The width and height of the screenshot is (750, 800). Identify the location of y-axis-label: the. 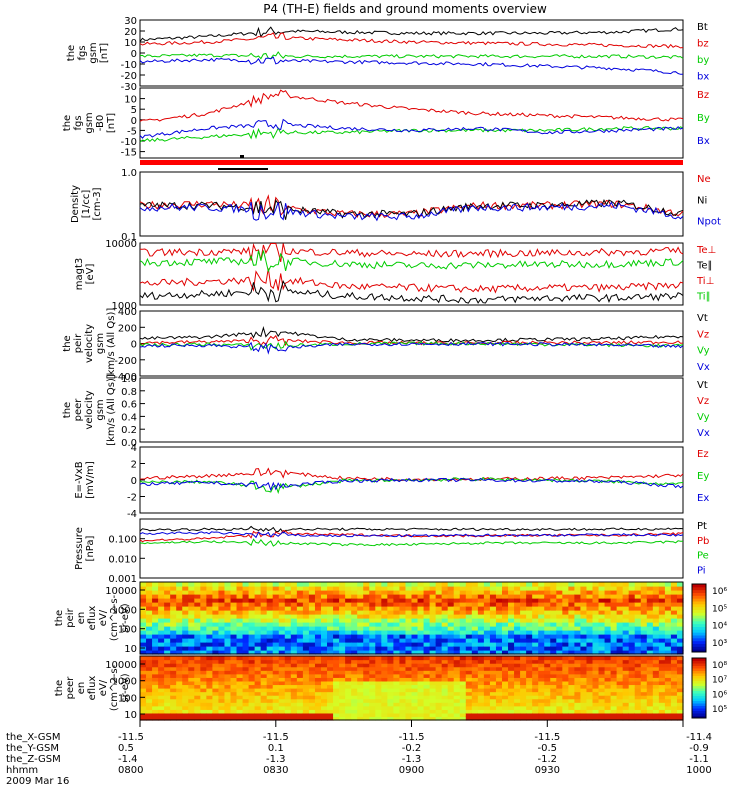
(67, 123).